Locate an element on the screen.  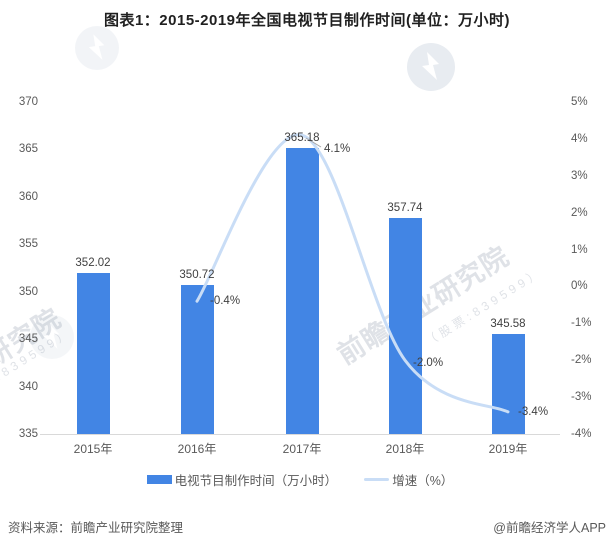
secondary-axis-tick-label: -2% is located at coordinates (581, 360).